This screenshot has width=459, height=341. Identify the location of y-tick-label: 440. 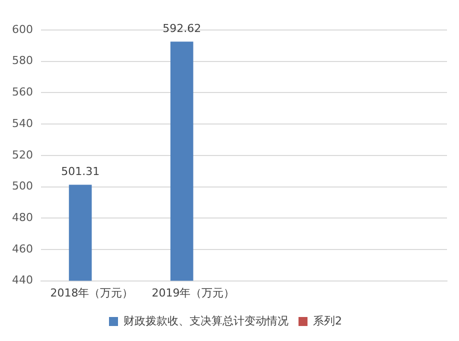
(22, 280).